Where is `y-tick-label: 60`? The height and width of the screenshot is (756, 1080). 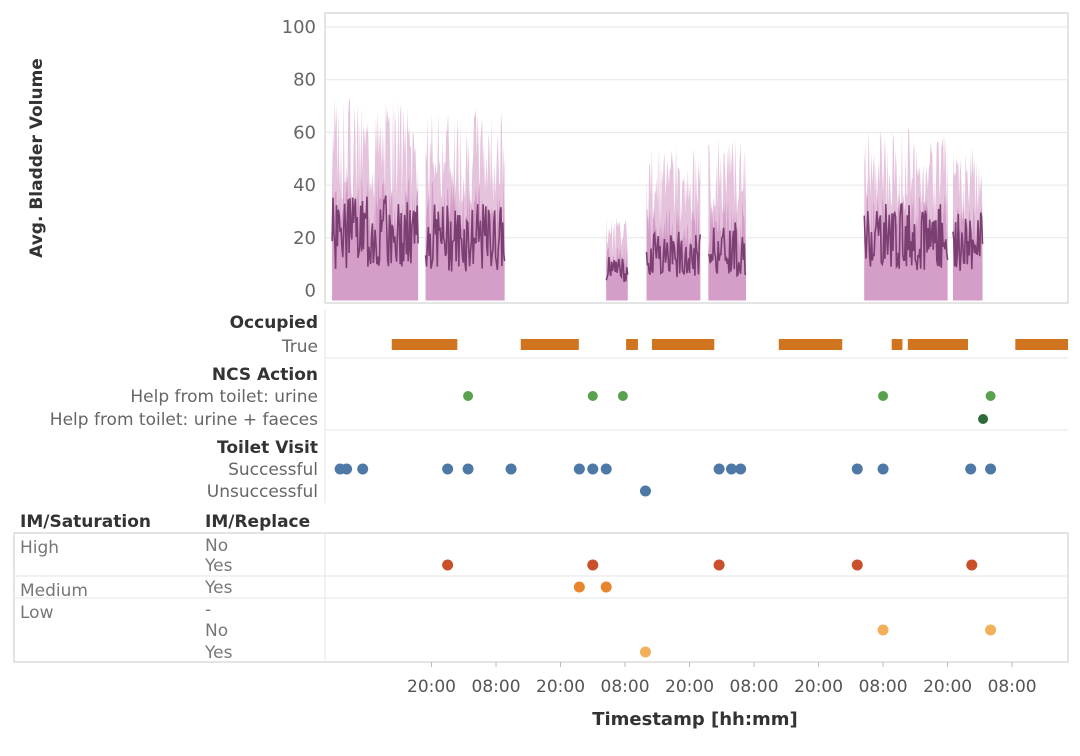
y-tick-label: 60 is located at coordinates (304, 132).